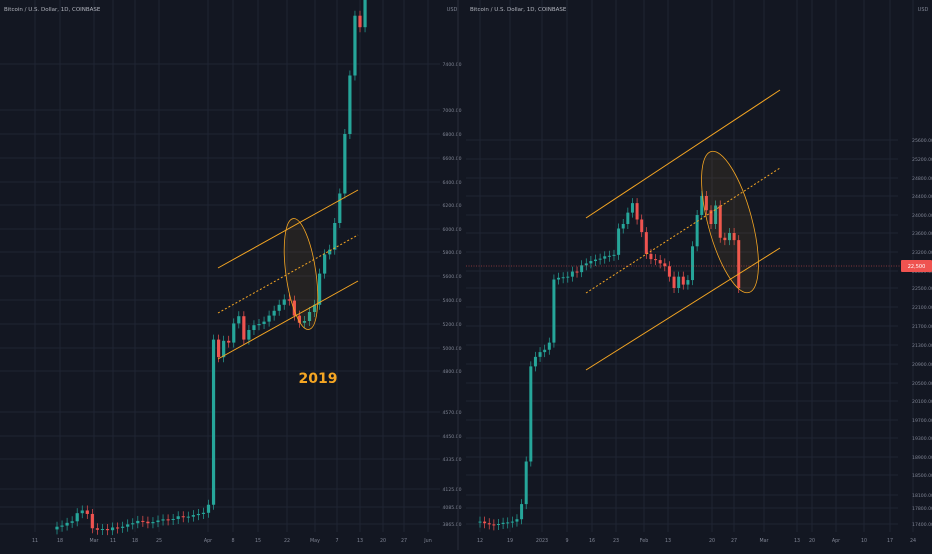 Image resolution: width=932 pixels, height=554 pixels. Describe the element at coordinates (452, 183) in the screenshot. I see `y-tick-label: 6400.00` at that location.